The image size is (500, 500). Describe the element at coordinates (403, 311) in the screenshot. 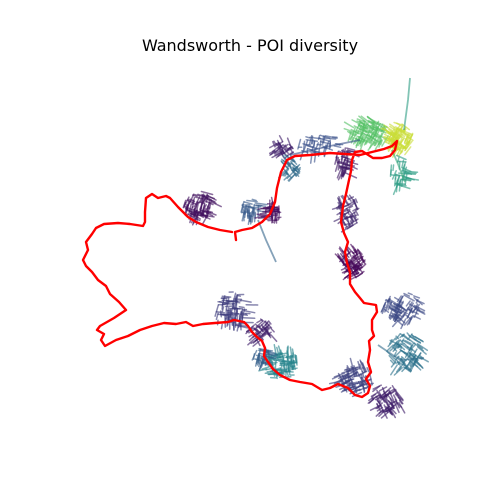

I see `street-cluster-south-east-right` at that location.